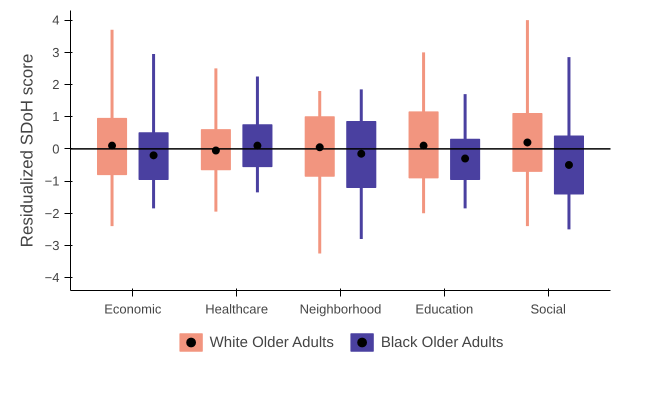 Image resolution: width=656 pixels, height=415 pixels. Describe the element at coordinates (56, 84) in the screenshot. I see `y-tick-label: 2` at that location.